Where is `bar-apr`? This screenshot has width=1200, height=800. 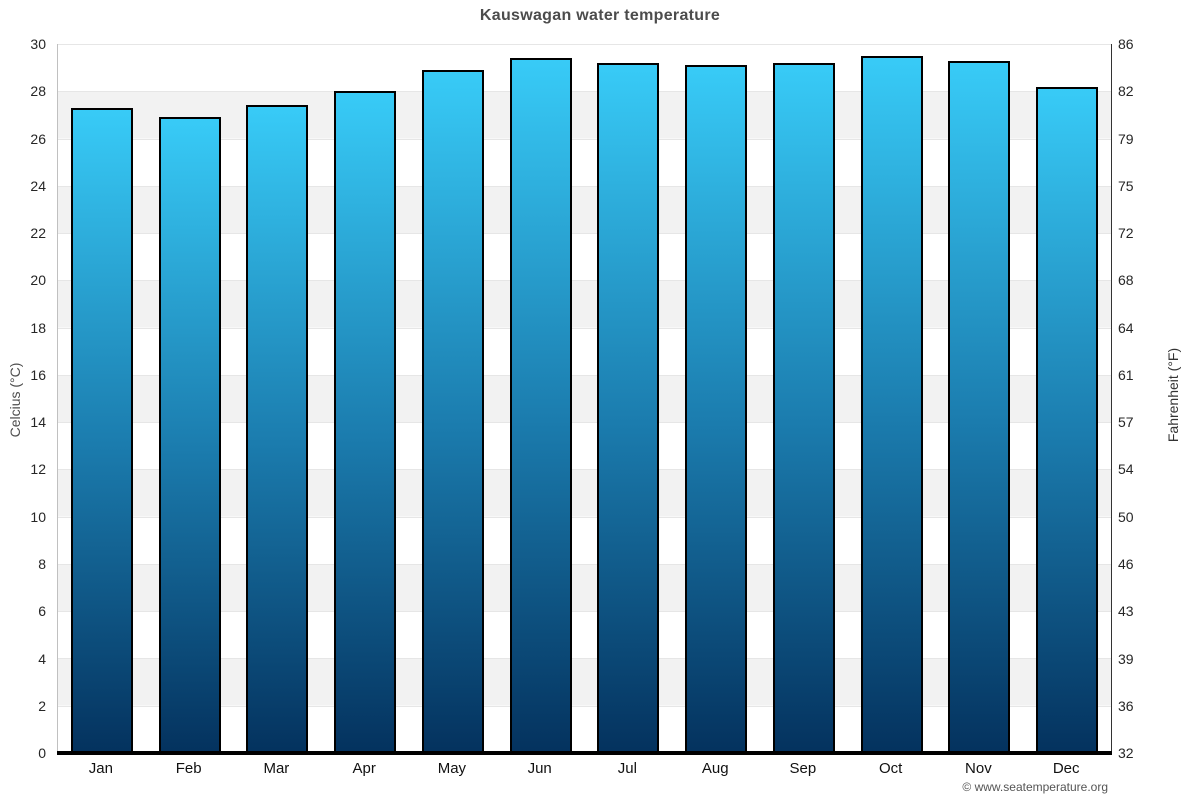 bar-apr is located at coordinates (365, 422).